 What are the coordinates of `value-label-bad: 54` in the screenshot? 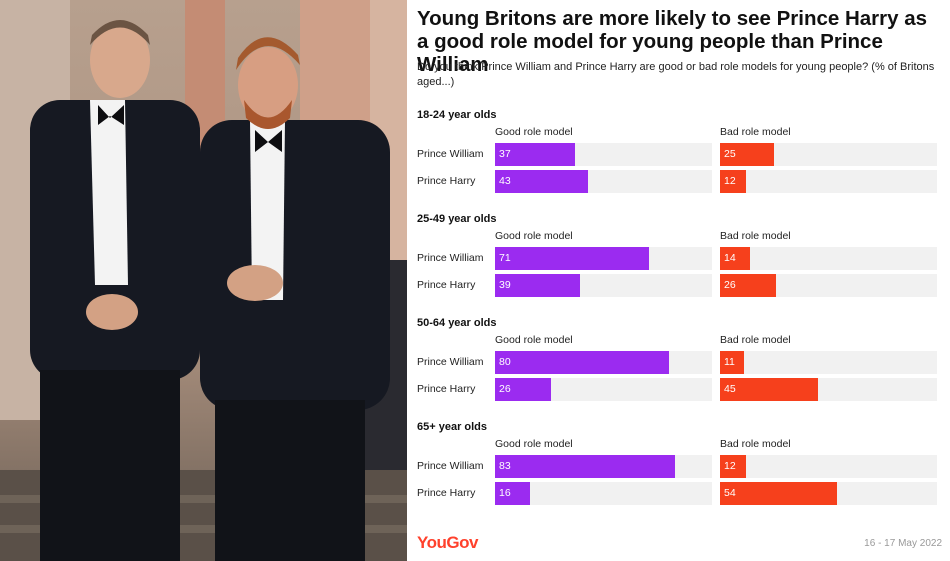 It's located at (730, 493).